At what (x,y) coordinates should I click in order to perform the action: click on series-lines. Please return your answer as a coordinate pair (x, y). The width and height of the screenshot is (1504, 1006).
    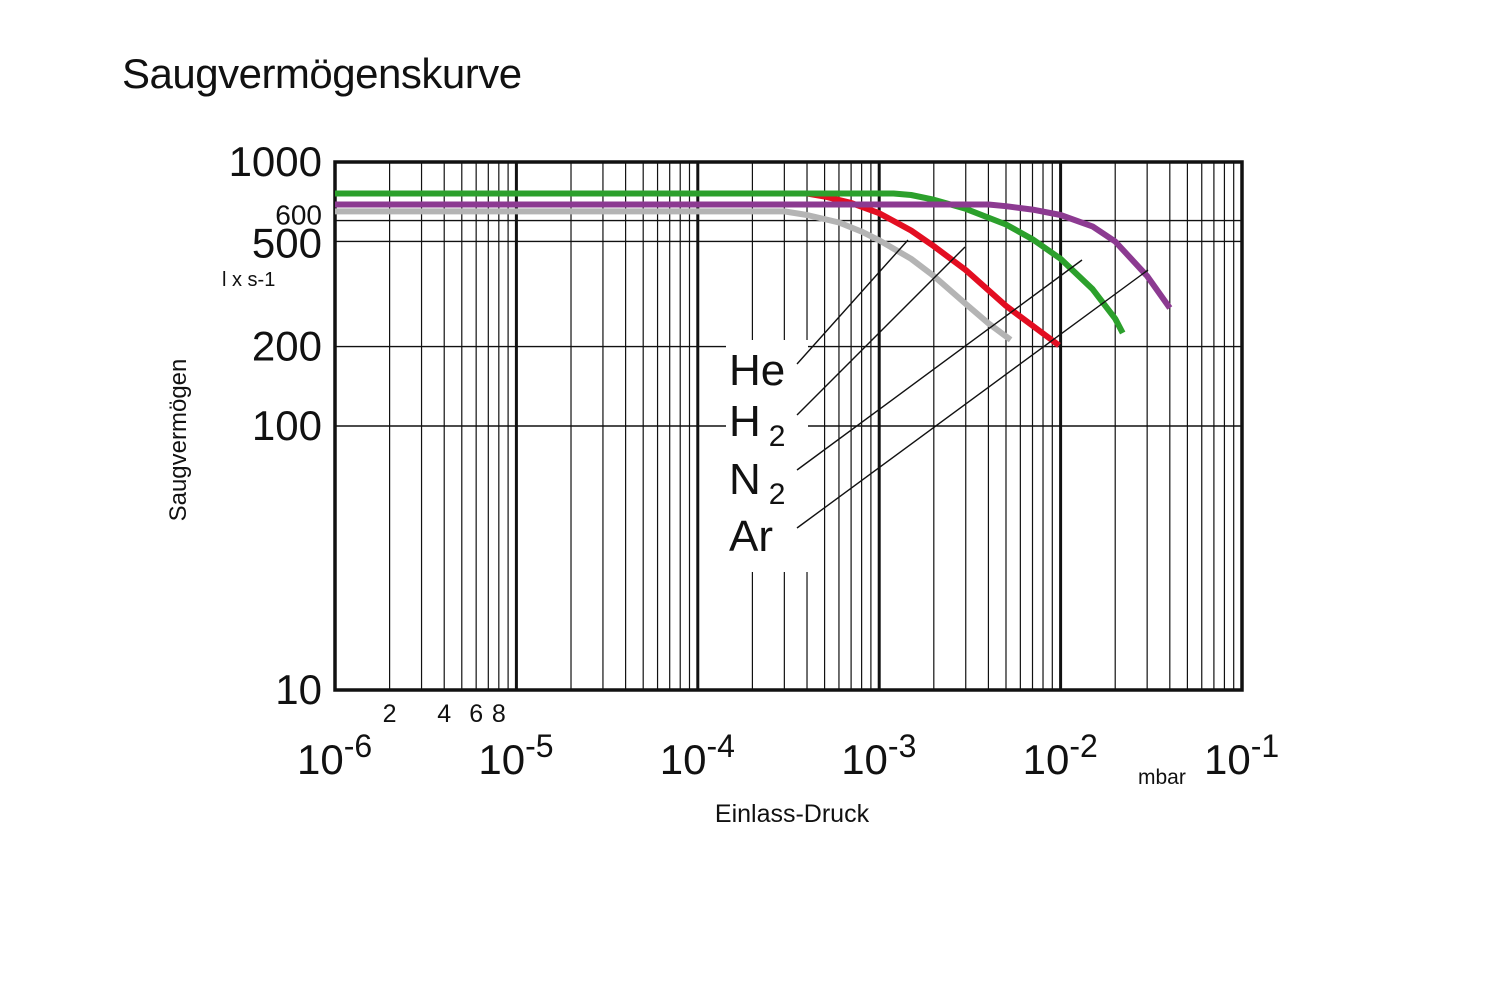
    Looking at the image, I should click on (754, 269).